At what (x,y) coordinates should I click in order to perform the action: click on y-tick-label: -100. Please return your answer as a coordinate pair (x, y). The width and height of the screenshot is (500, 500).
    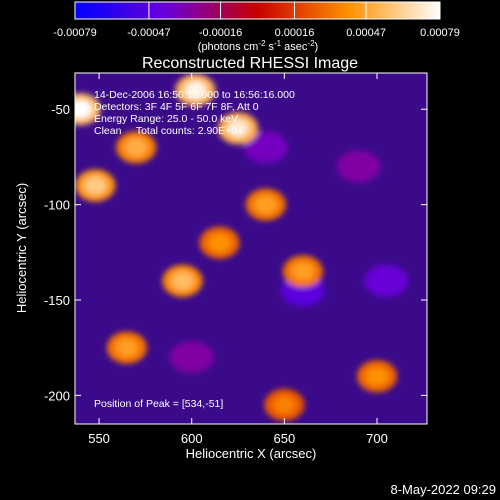
    Looking at the image, I should click on (57, 205).